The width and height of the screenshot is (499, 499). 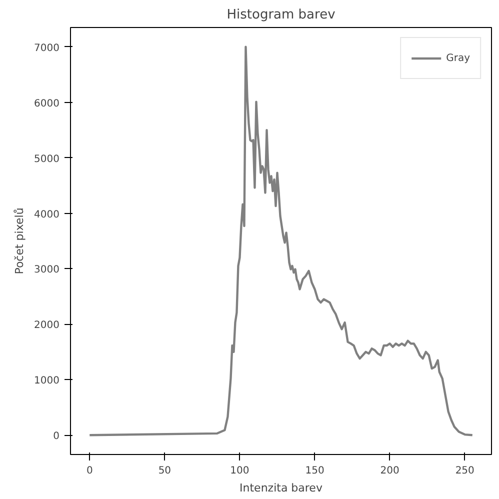 I want to click on x-tick-label: 150, so click(x=314, y=471).